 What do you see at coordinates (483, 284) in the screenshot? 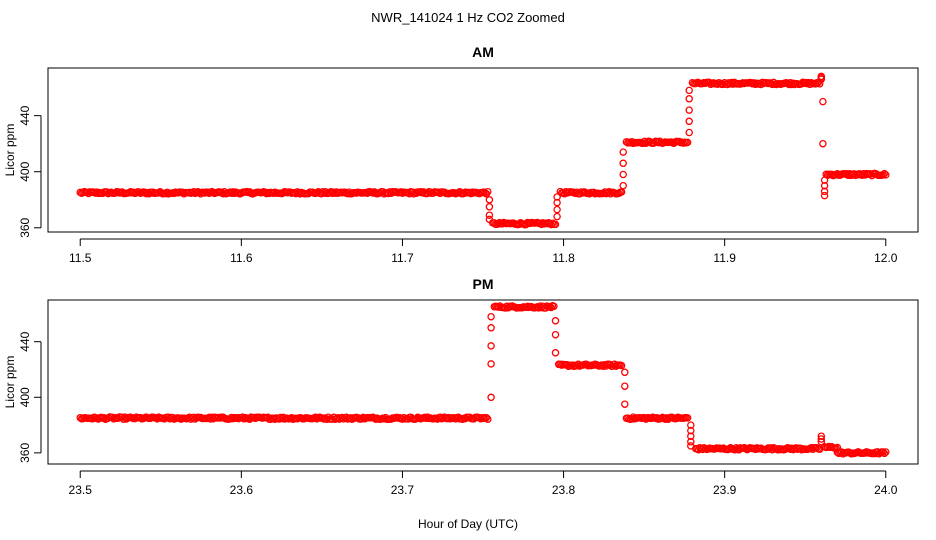
I see `panel-title: PM` at bounding box center [483, 284].